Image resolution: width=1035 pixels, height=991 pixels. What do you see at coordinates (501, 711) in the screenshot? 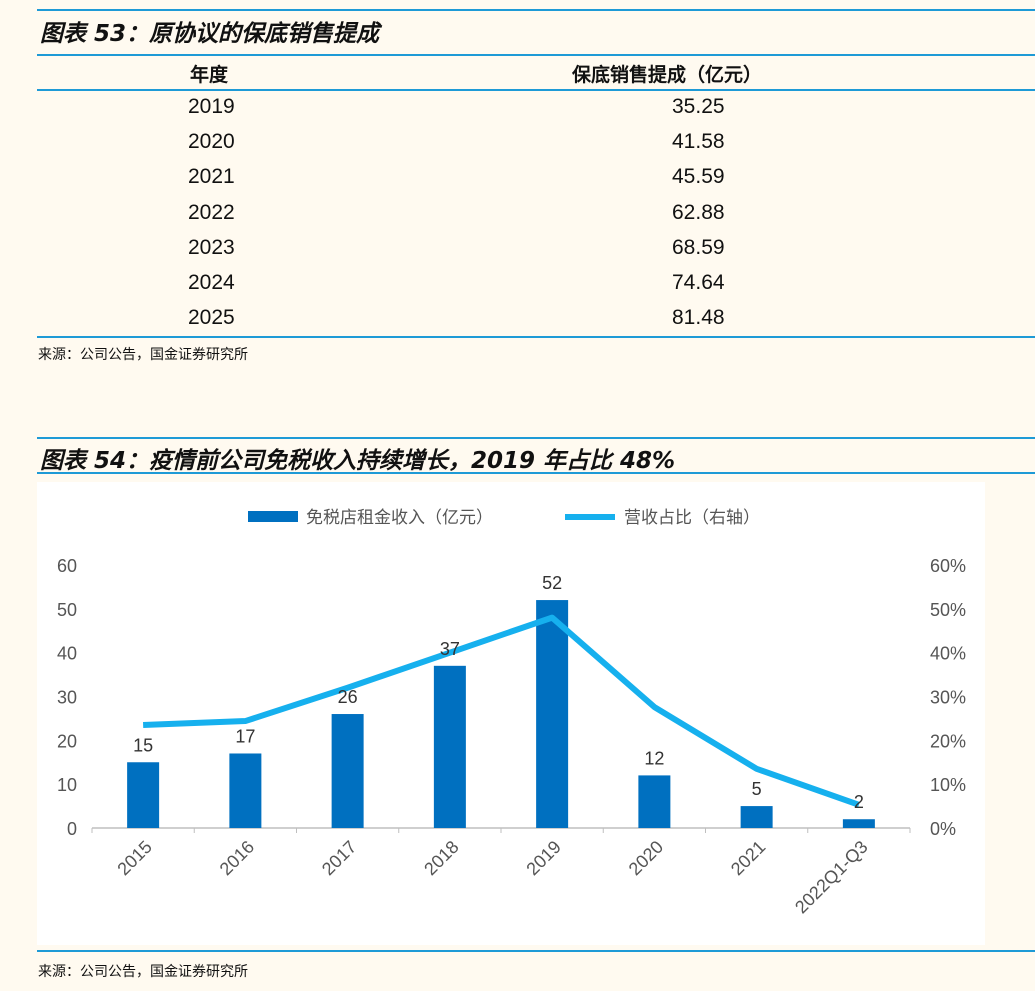
I see `share-line` at bounding box center [501, 711].